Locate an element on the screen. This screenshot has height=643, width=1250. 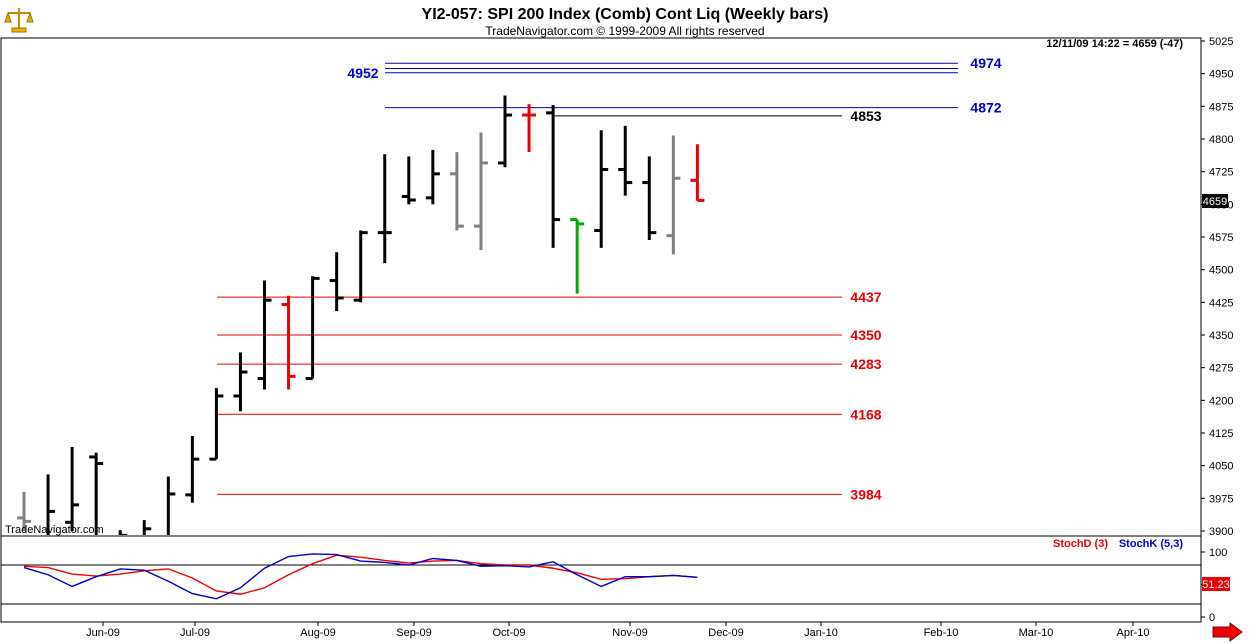
price-tick-label: 4500 is located at coordinates (1221, 271).